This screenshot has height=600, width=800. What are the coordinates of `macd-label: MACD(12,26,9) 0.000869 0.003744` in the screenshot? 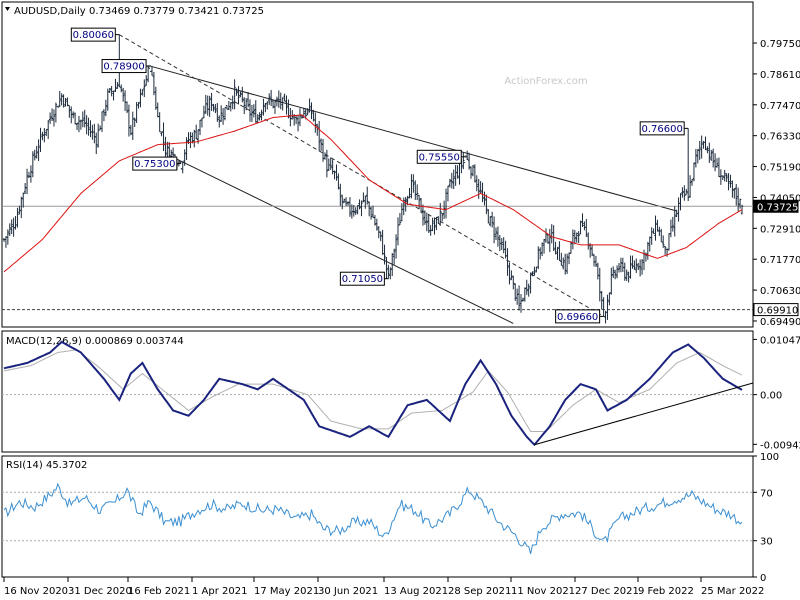 It's located at (95, 341).